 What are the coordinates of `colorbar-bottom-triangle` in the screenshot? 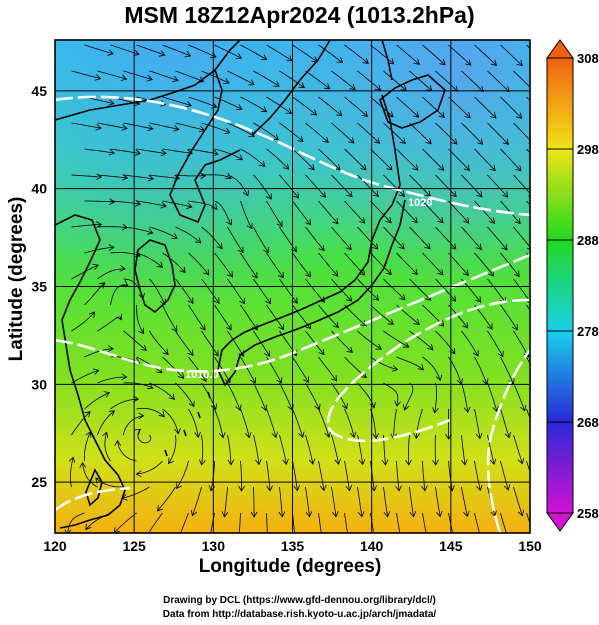 It's located at (560, 522).